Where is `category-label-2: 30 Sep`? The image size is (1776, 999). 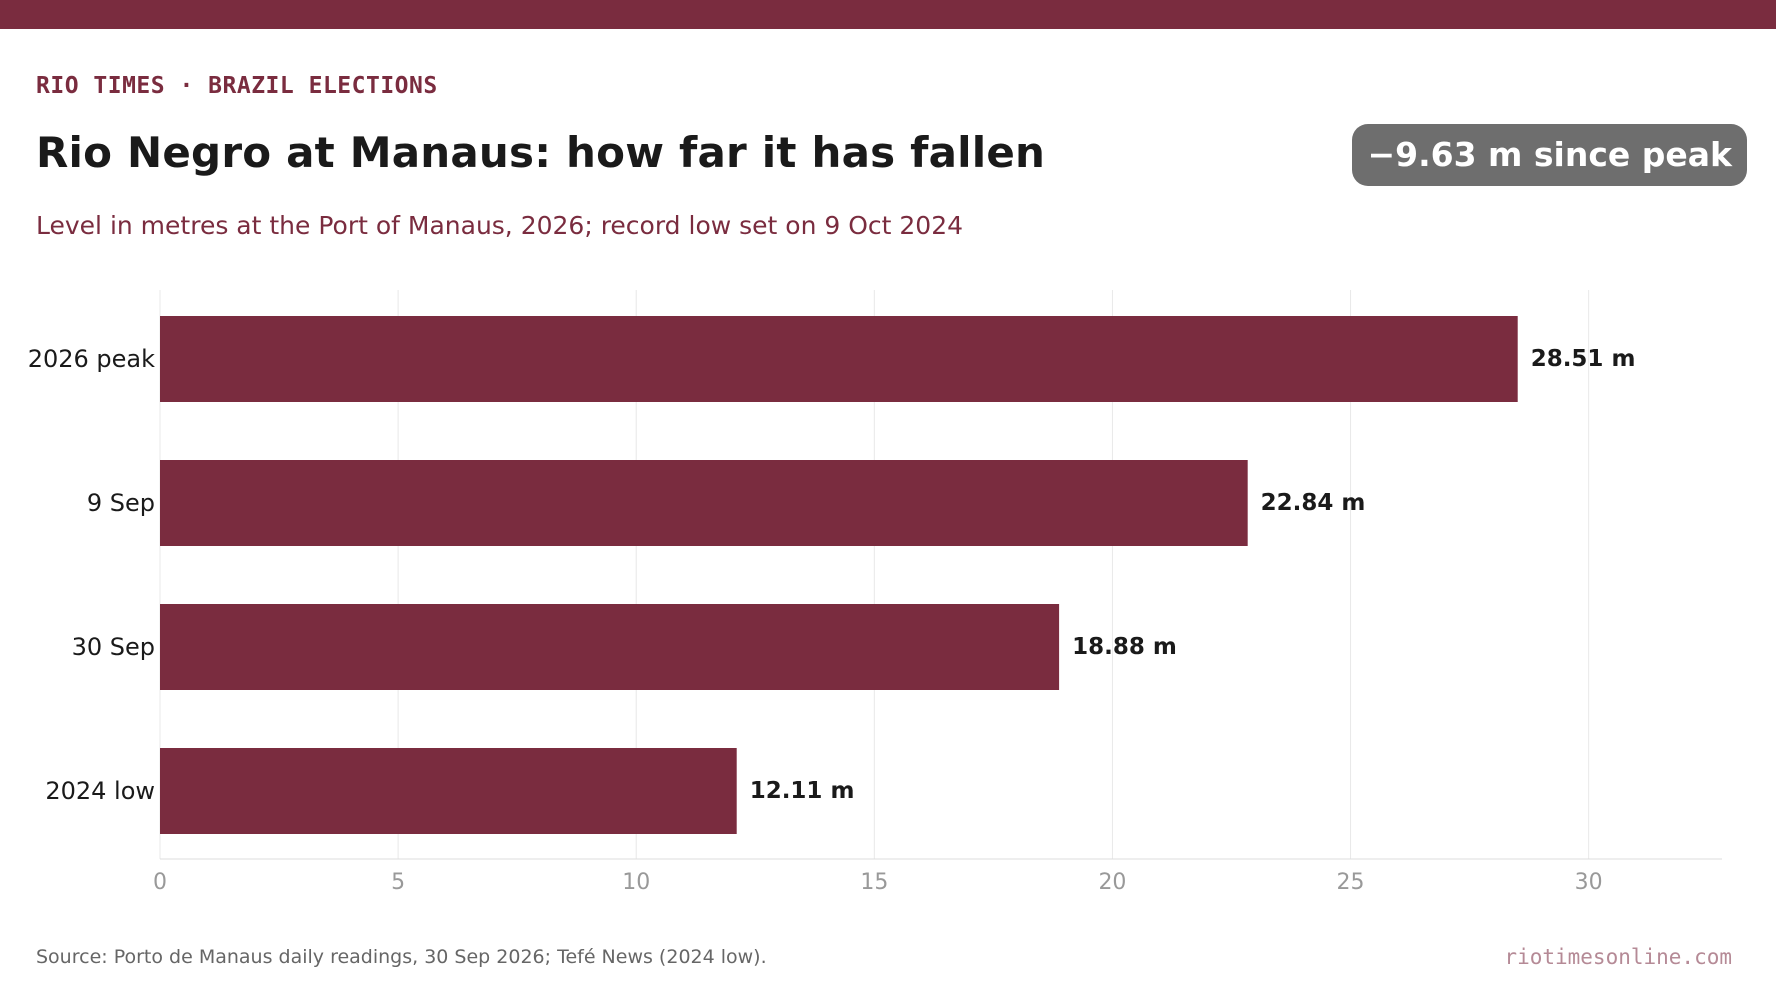 category-label-2: 30 Sep is located at coordinates (113, 647).